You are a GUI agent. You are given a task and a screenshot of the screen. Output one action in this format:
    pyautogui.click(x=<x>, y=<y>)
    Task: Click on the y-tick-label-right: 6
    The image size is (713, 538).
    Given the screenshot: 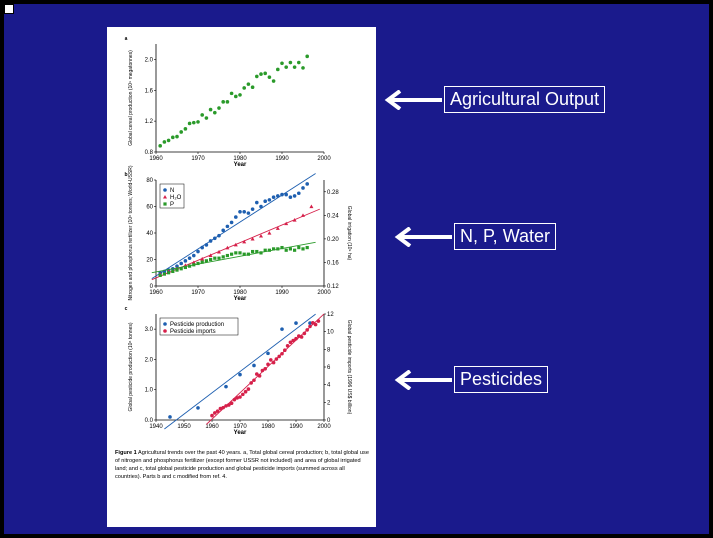 What is the action you would take?
    pyautogui.click(x=329, y=368)
    